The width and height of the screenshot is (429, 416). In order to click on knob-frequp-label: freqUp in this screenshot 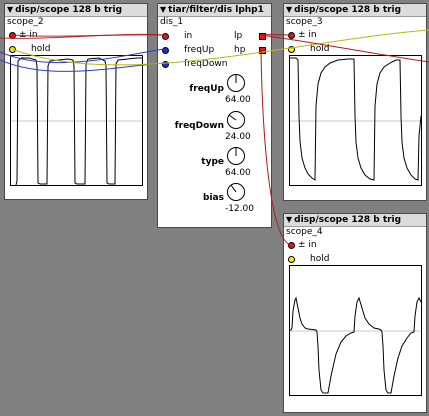, I will do `click(206, 89)`.